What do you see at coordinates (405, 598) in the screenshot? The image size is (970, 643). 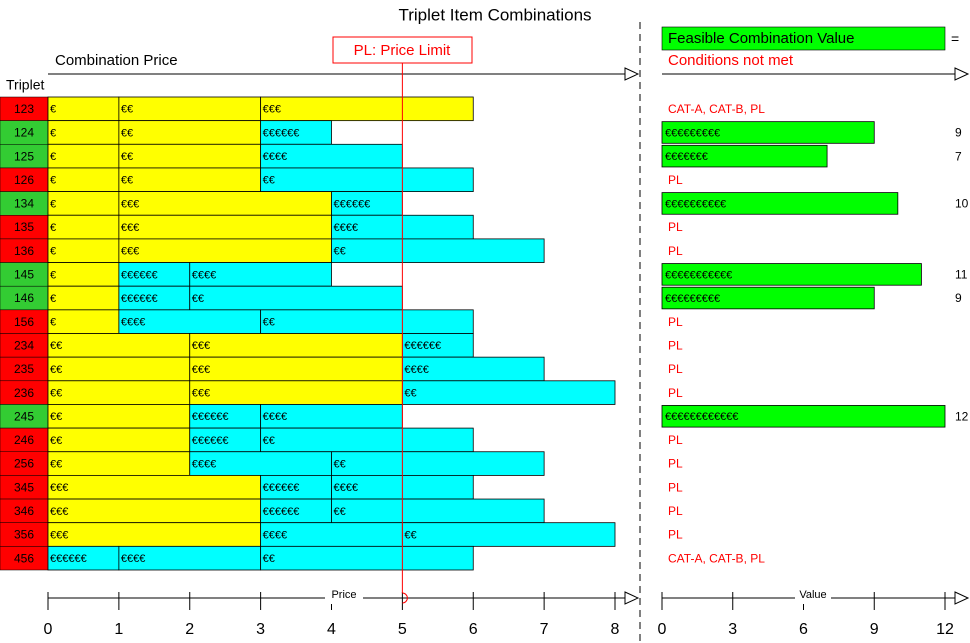 I see `price-limit-hop` at bounding box center [405, 598].